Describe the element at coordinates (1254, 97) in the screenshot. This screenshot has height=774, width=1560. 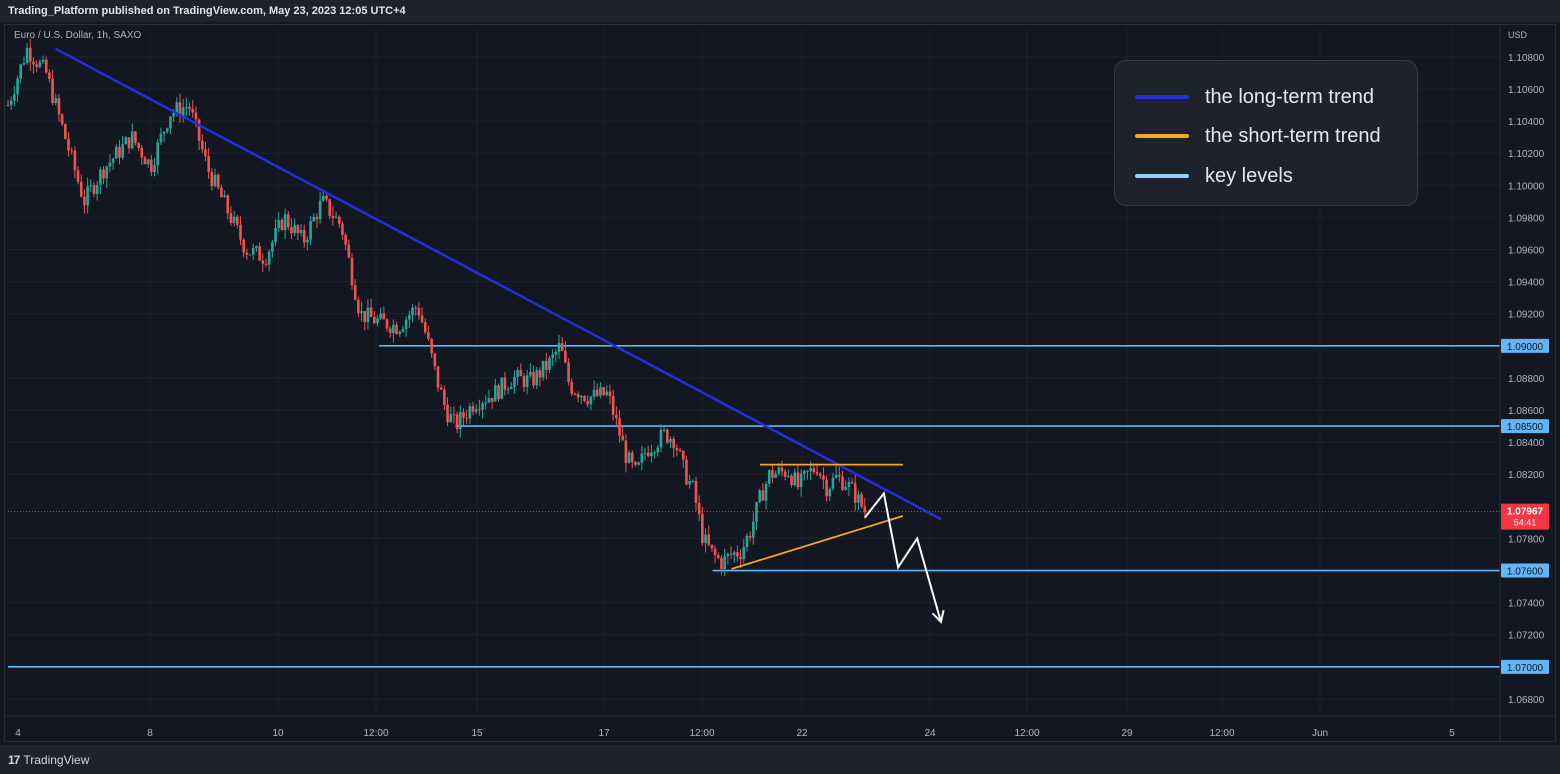
I see `legend-item-long-term-trend: the long-term trend` at that location.